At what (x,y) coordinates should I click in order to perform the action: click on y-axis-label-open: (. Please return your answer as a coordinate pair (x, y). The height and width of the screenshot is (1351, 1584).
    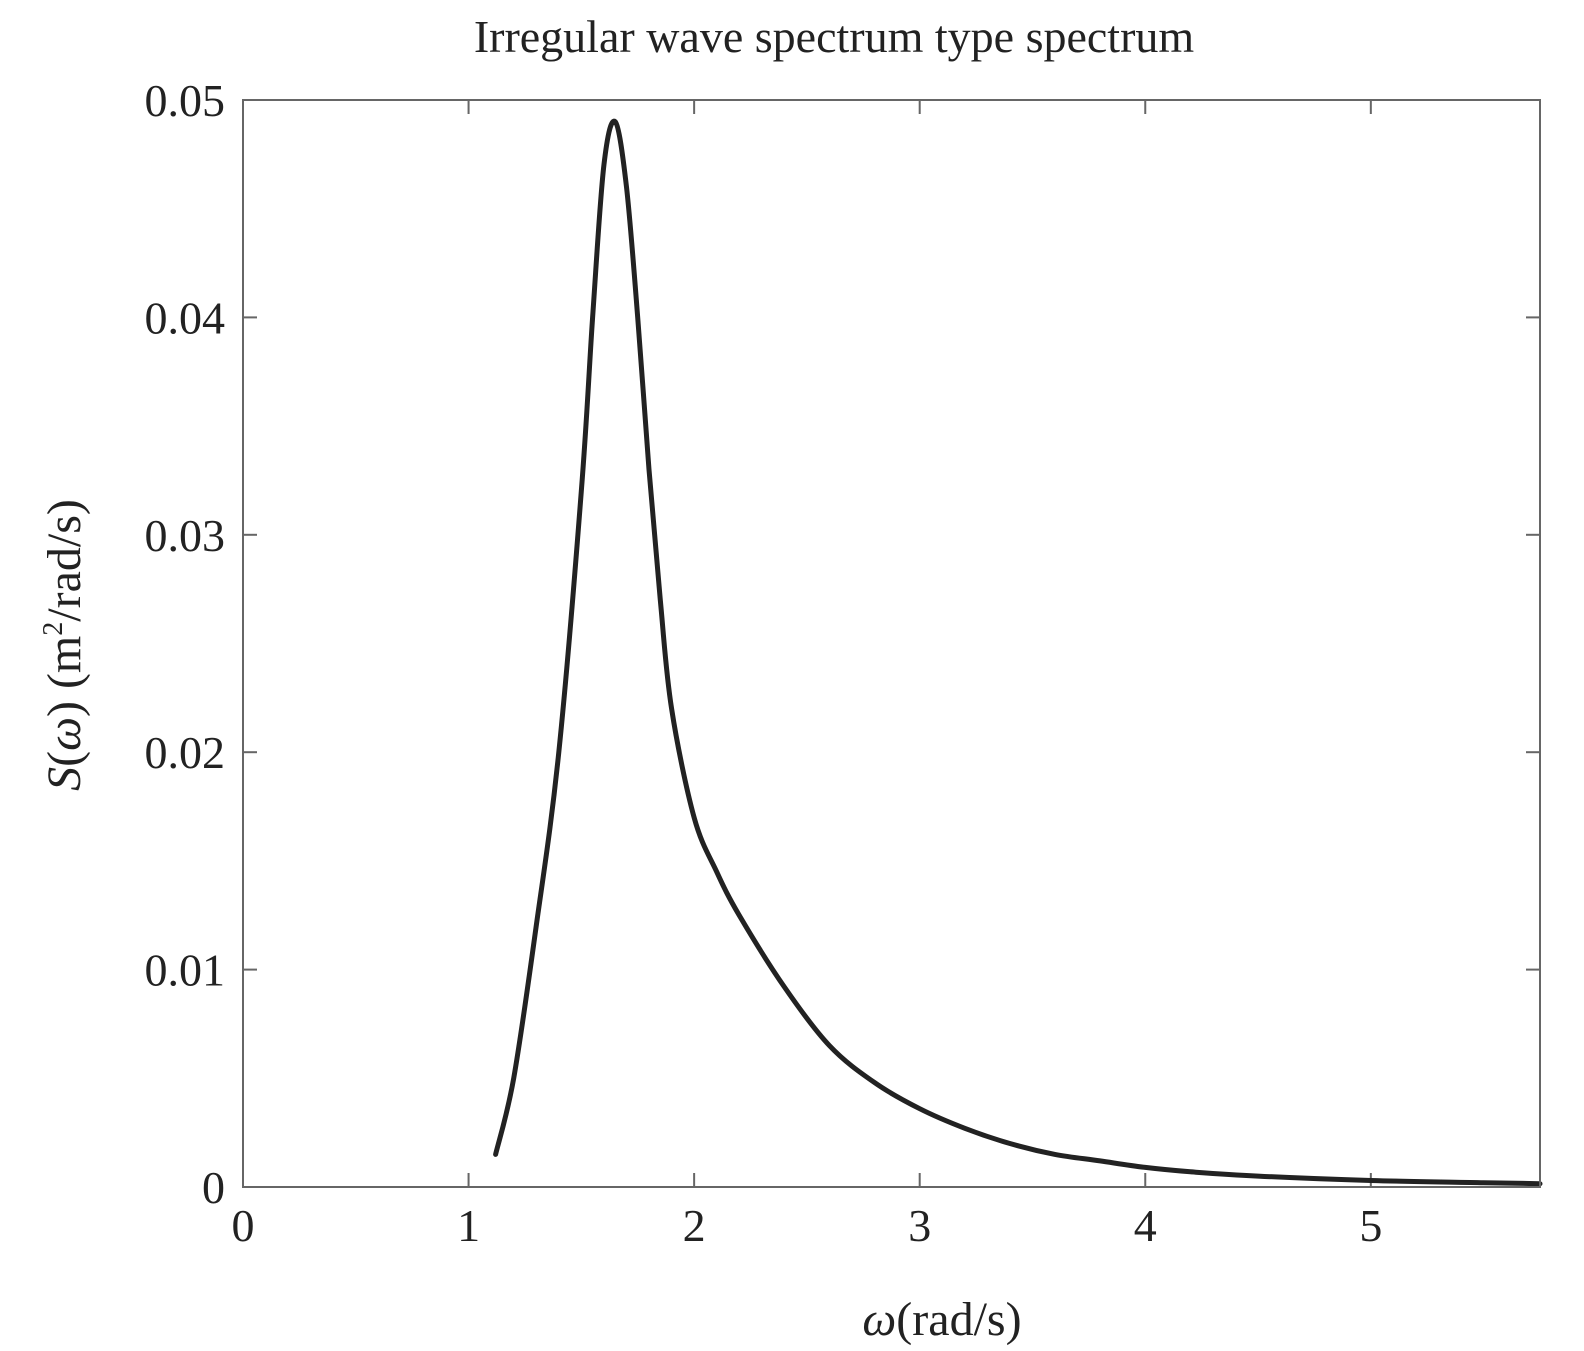
    Looking at the image, I should click on (64, 759).